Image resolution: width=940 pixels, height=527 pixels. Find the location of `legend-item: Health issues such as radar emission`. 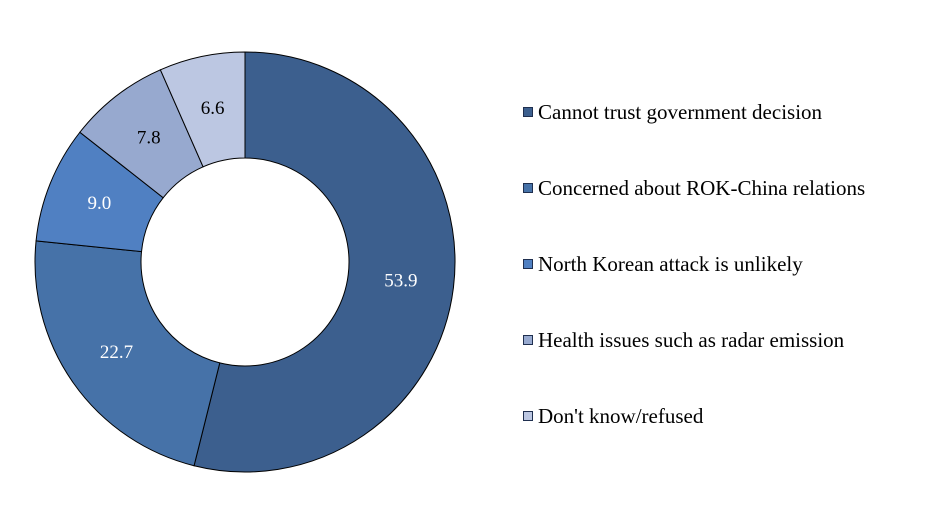

legend-item: Health issues such as radar emission is located at coordinates (694, 340).